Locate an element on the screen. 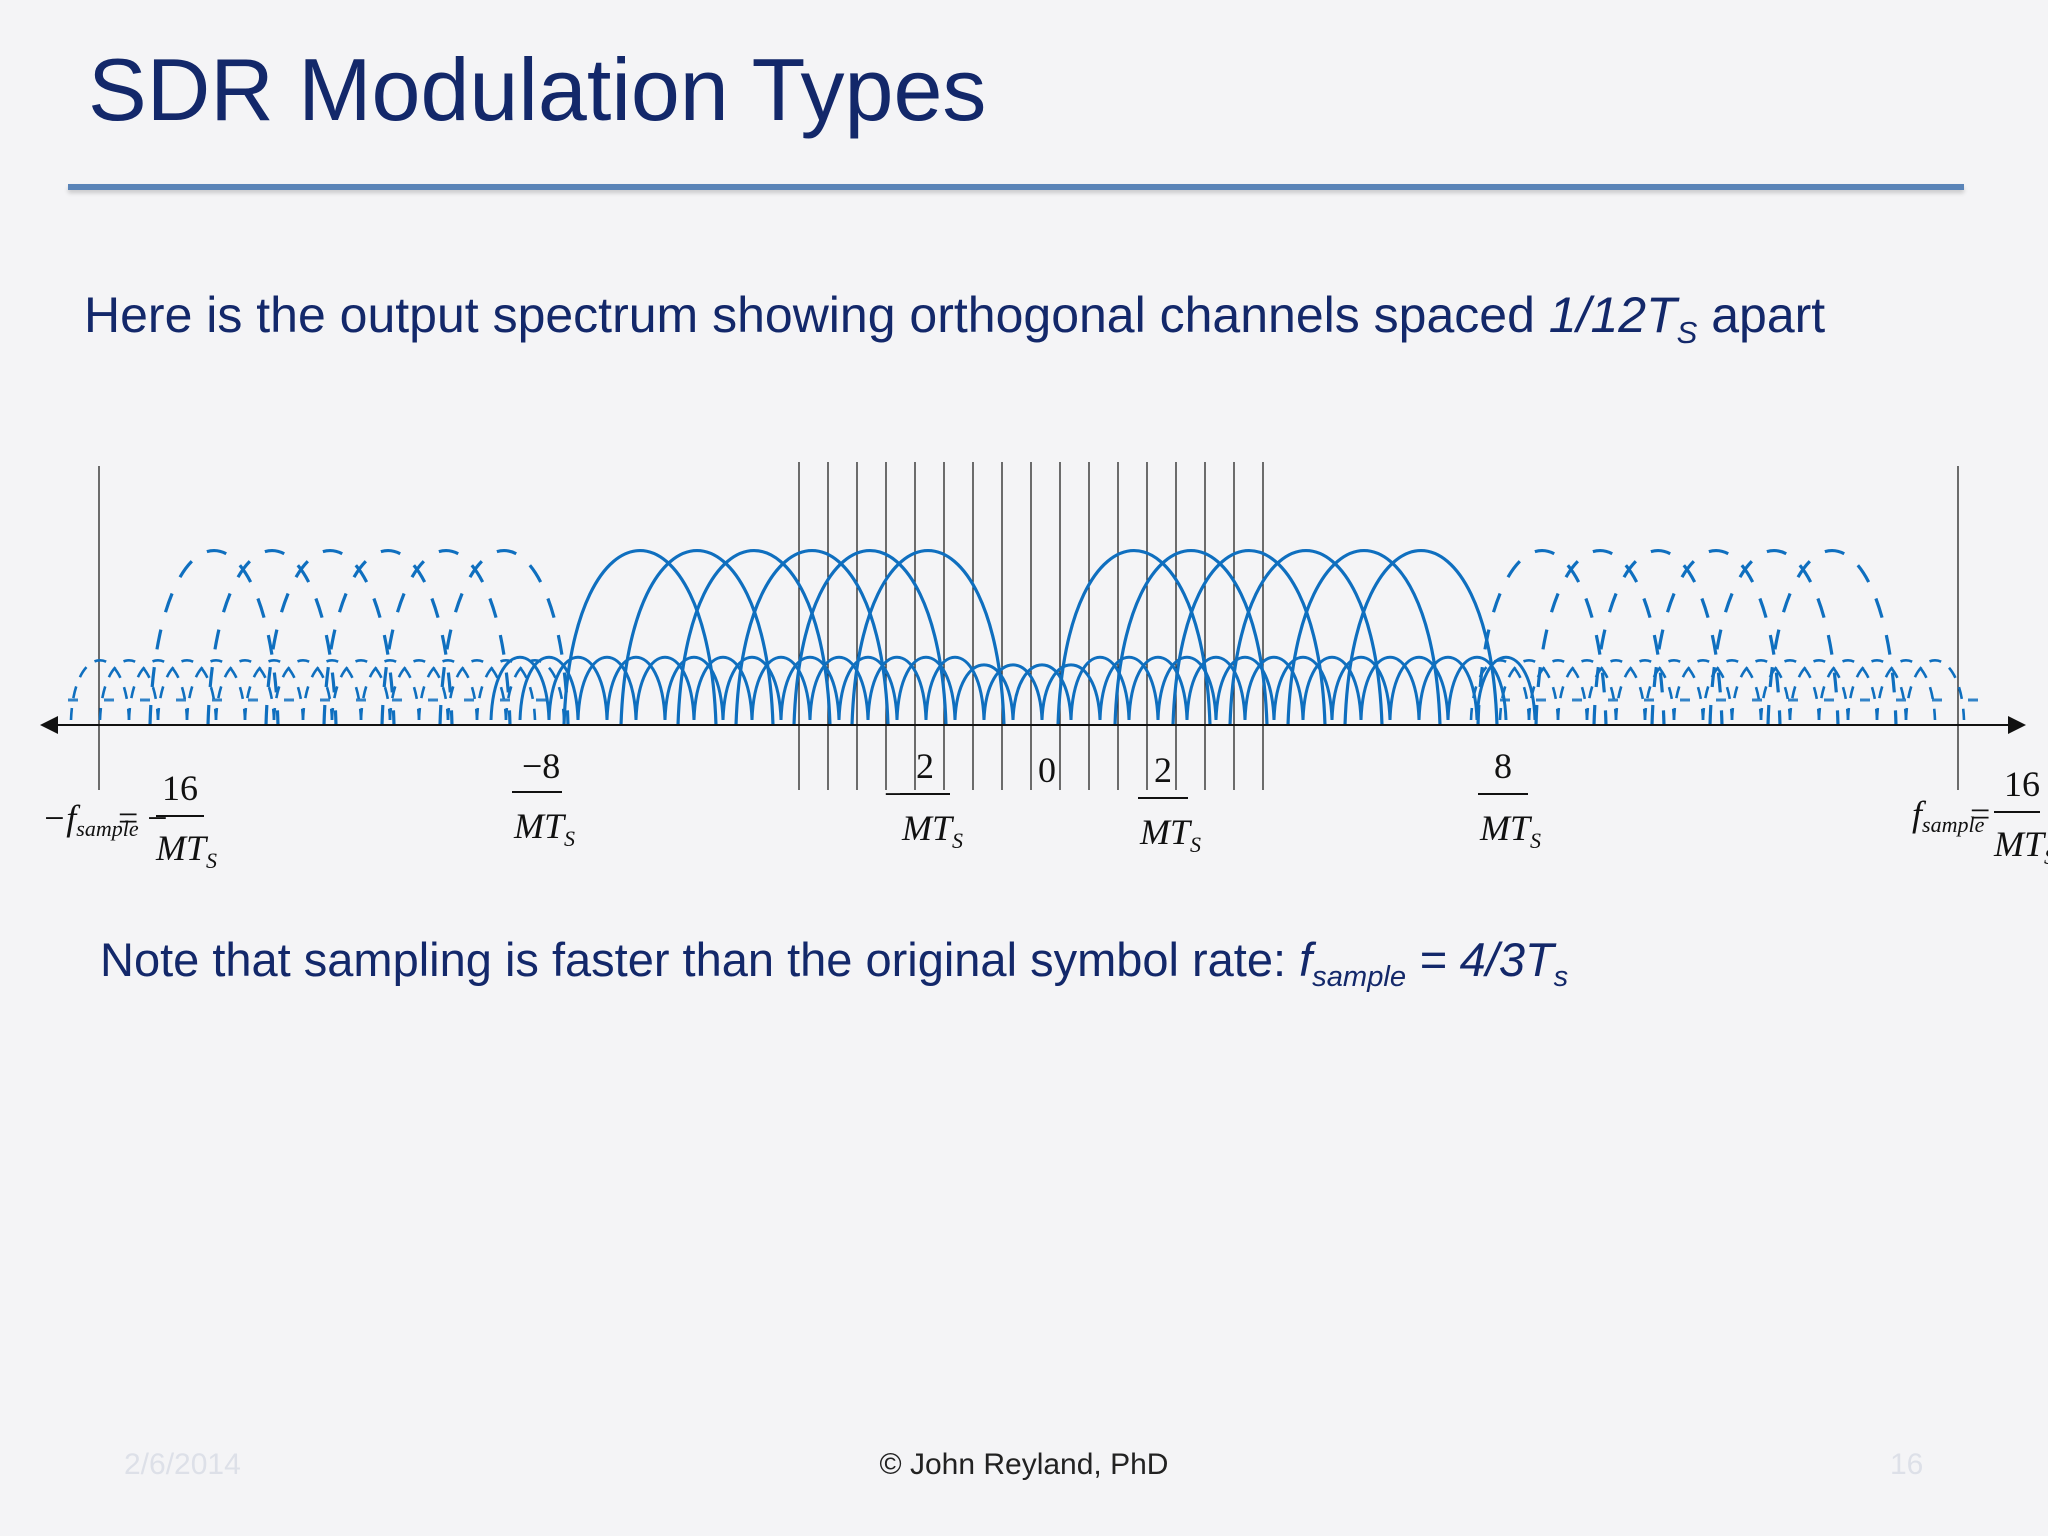 The width and height of the screenshot is (2048, 1536). slide-title: SDR Modulation Types is located at coordinates (537, 89).